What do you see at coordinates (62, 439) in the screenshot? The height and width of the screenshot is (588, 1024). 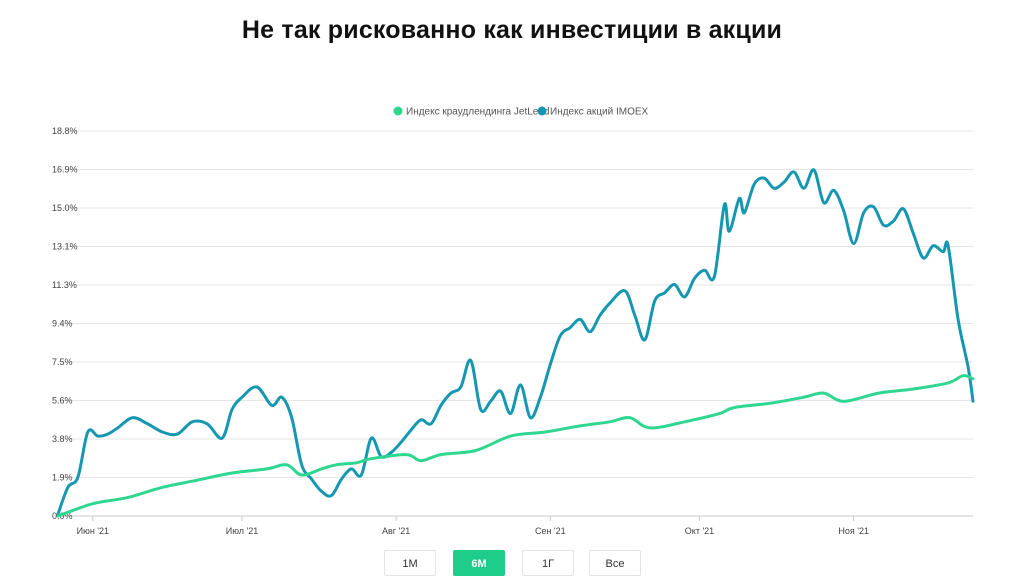 I see `y-tick-label: 3.8%` at bounding box center [62, 439].